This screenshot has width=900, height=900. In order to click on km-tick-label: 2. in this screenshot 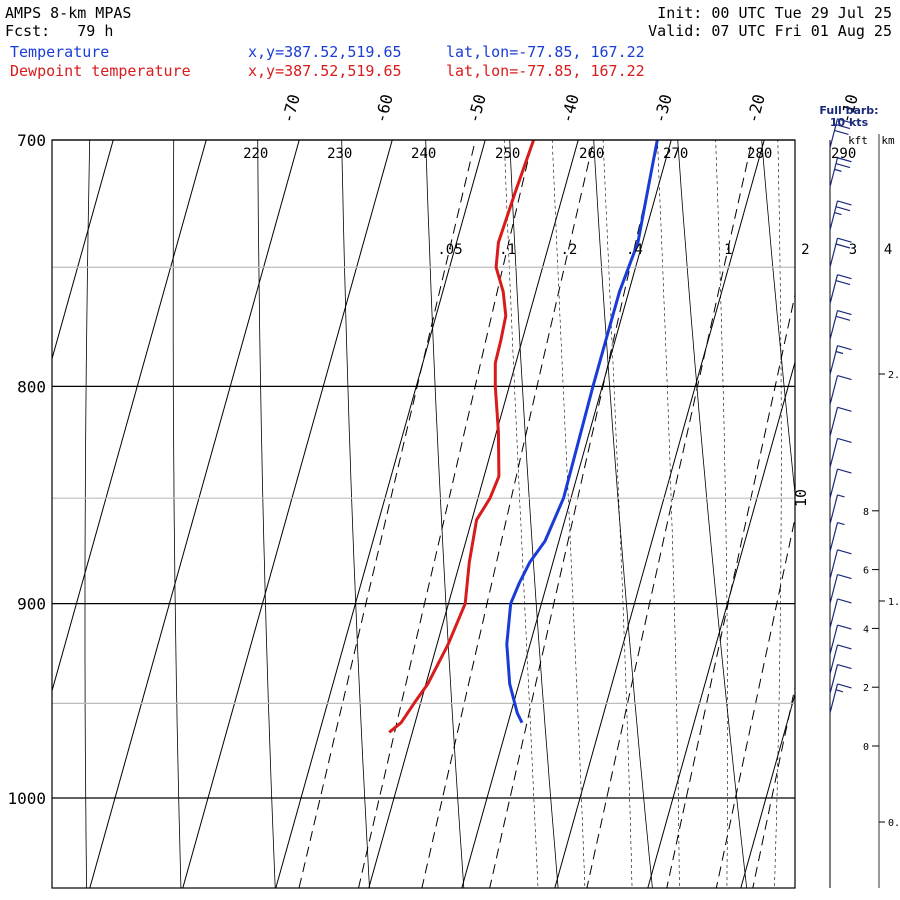, I will do `click(894, 375)`.